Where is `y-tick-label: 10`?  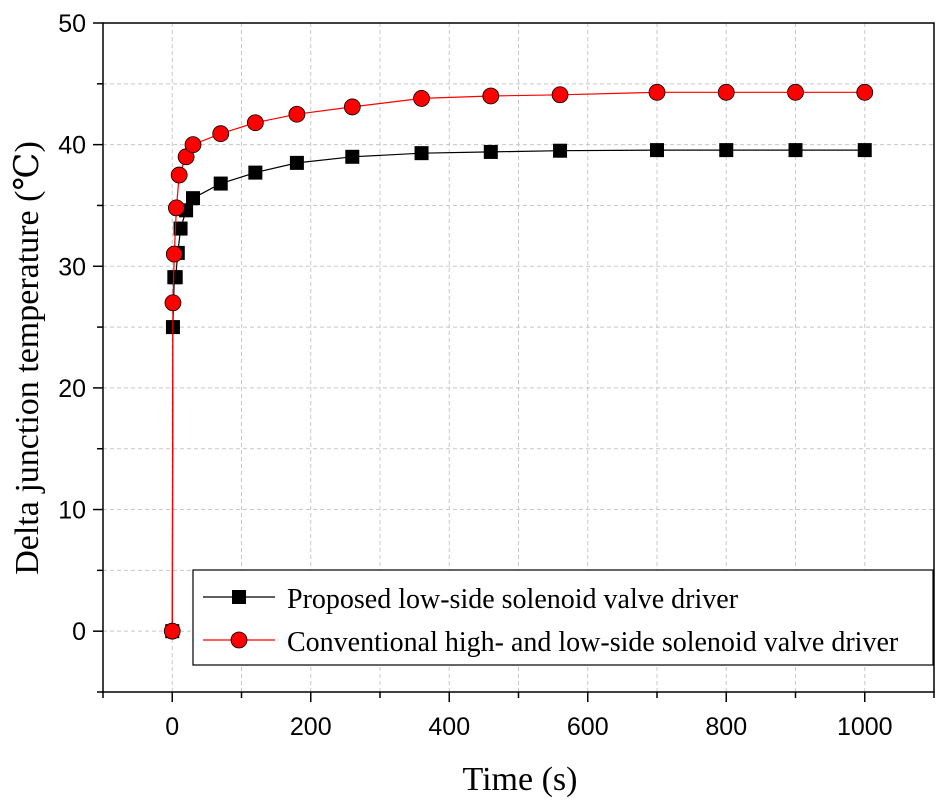 y-tick-label: 10 is located at coordinates (72, 511).